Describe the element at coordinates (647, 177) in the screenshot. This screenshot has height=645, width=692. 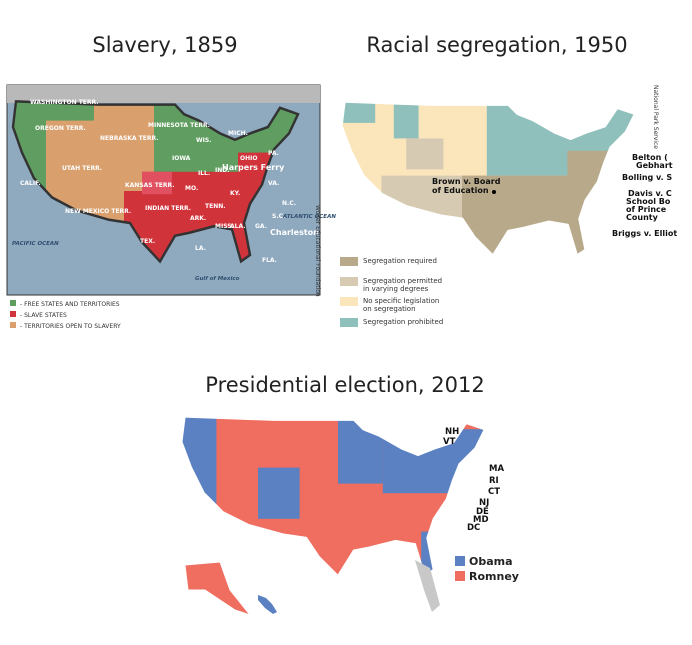
I see `map-label: Bolling v. S` at that location.